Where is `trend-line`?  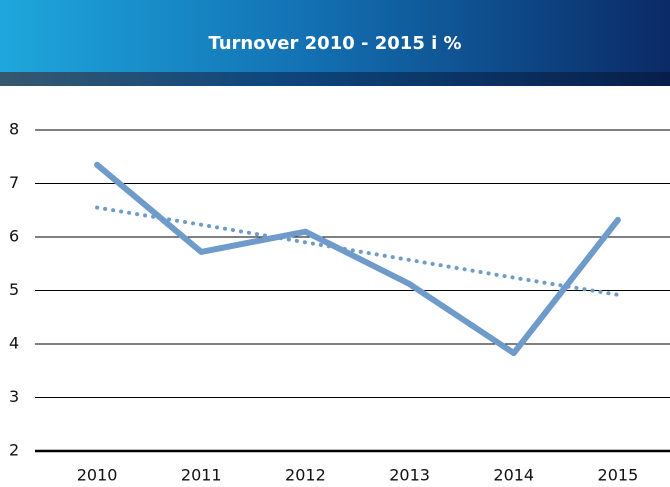
trend-line is located at coordinates (357, 251).